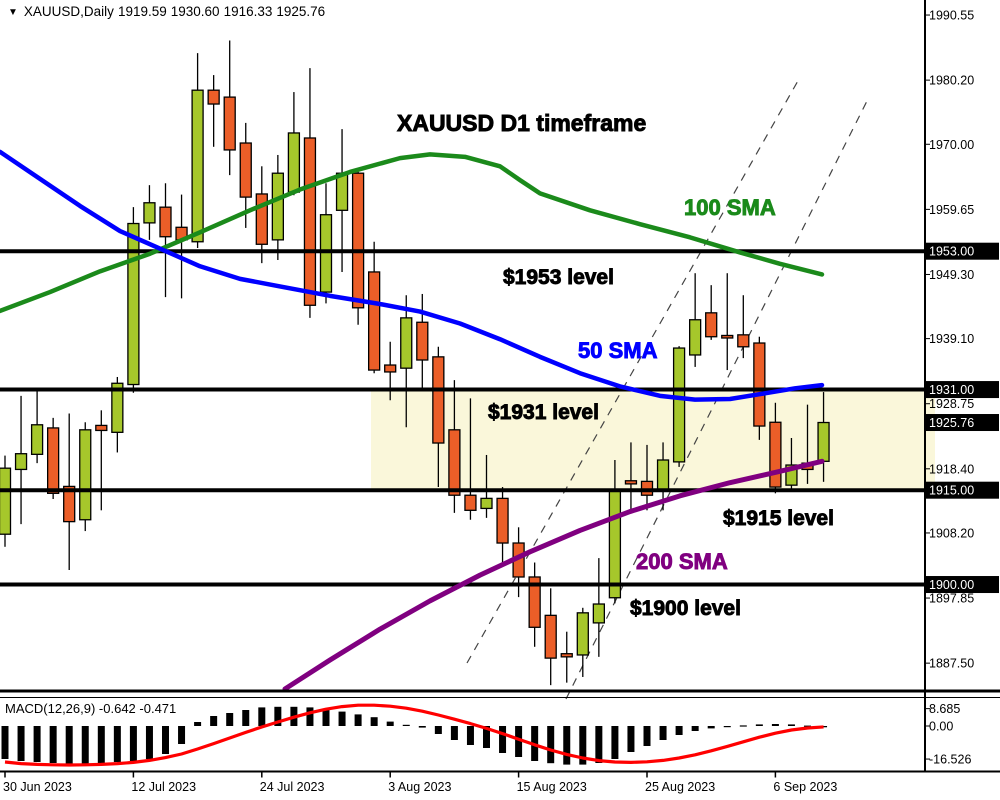 This screenshot has height=800, width=1000. I want to click on price-badge-current: 1925.76, so click(962, 423).